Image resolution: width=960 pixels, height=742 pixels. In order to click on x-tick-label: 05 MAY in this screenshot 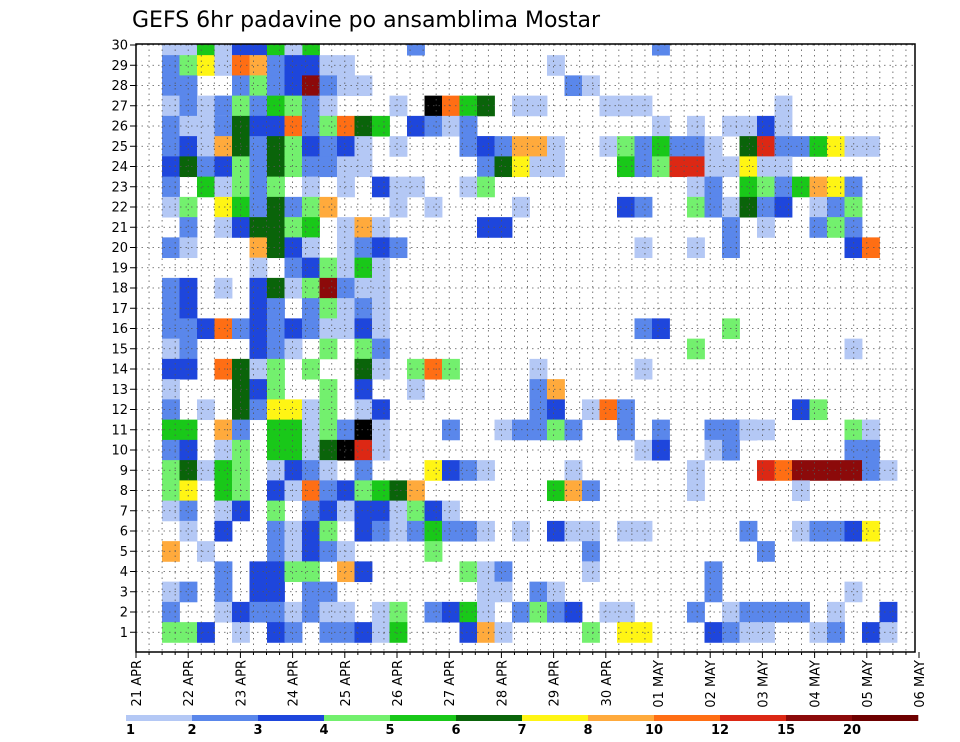, I will do `click(868, 684)`.